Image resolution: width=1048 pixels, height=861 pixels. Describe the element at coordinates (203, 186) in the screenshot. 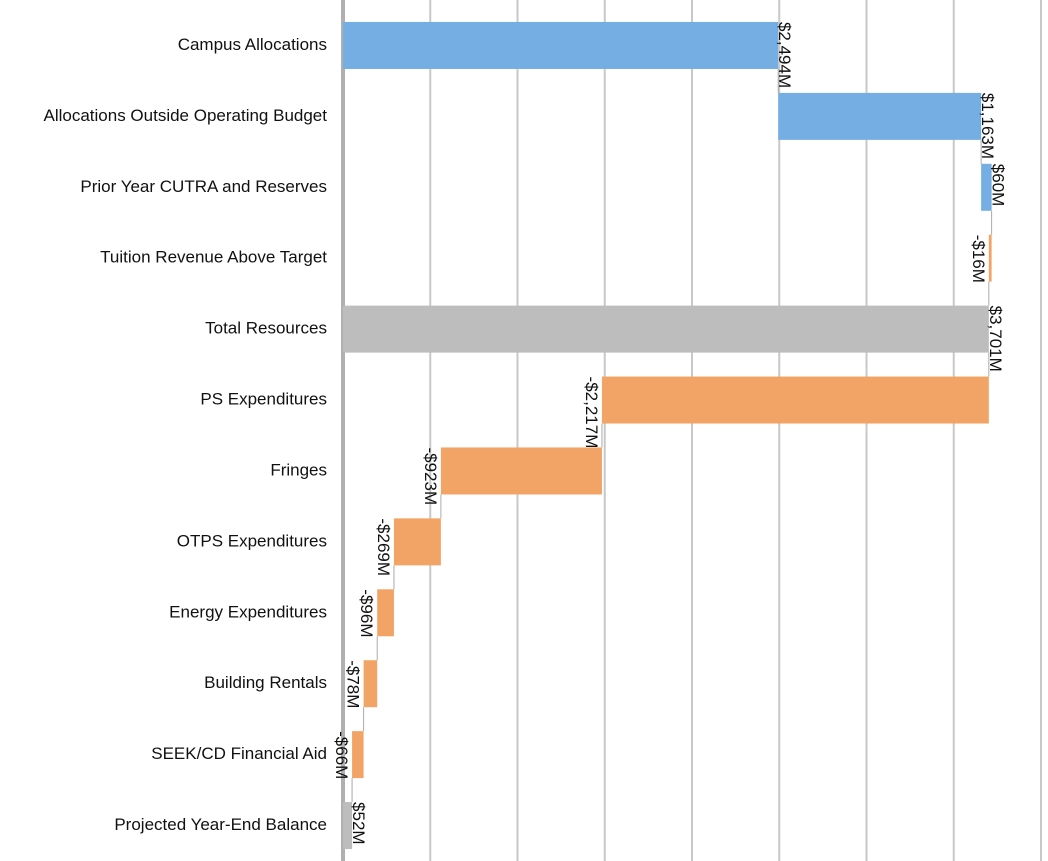

I see `category-label: Prior Year CUTRA and Reserves` at that location.